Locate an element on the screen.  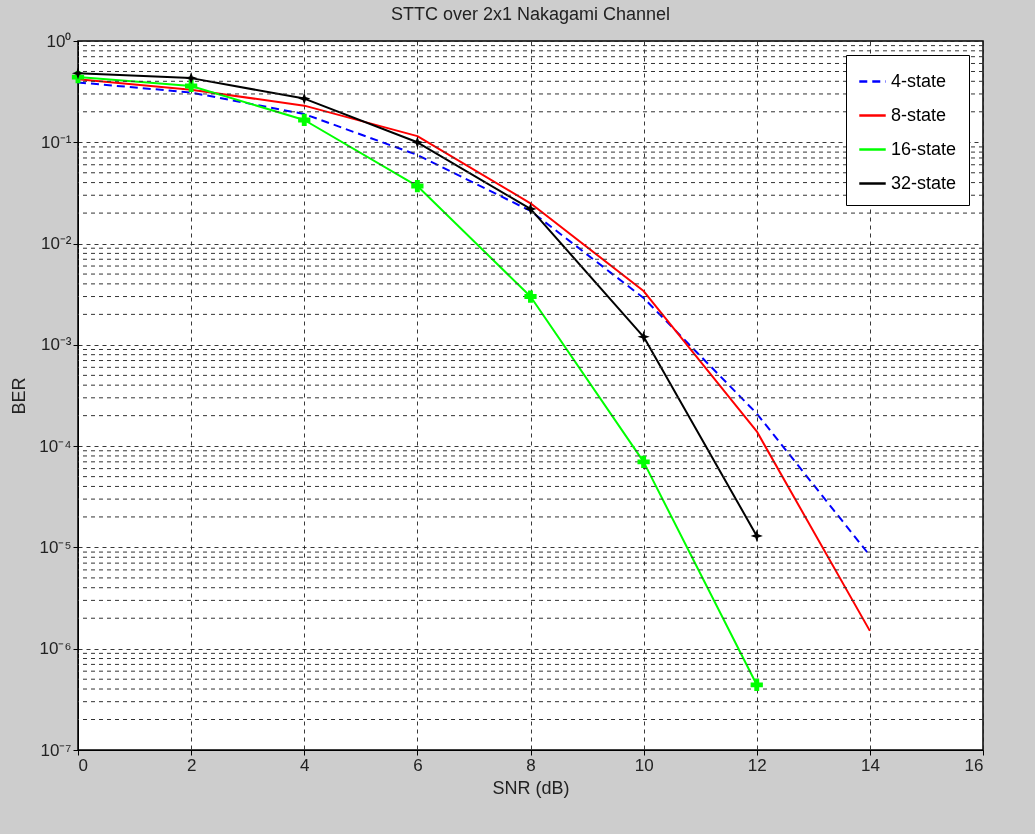
y-axis-title: BER is located at coordinates (19, 396).